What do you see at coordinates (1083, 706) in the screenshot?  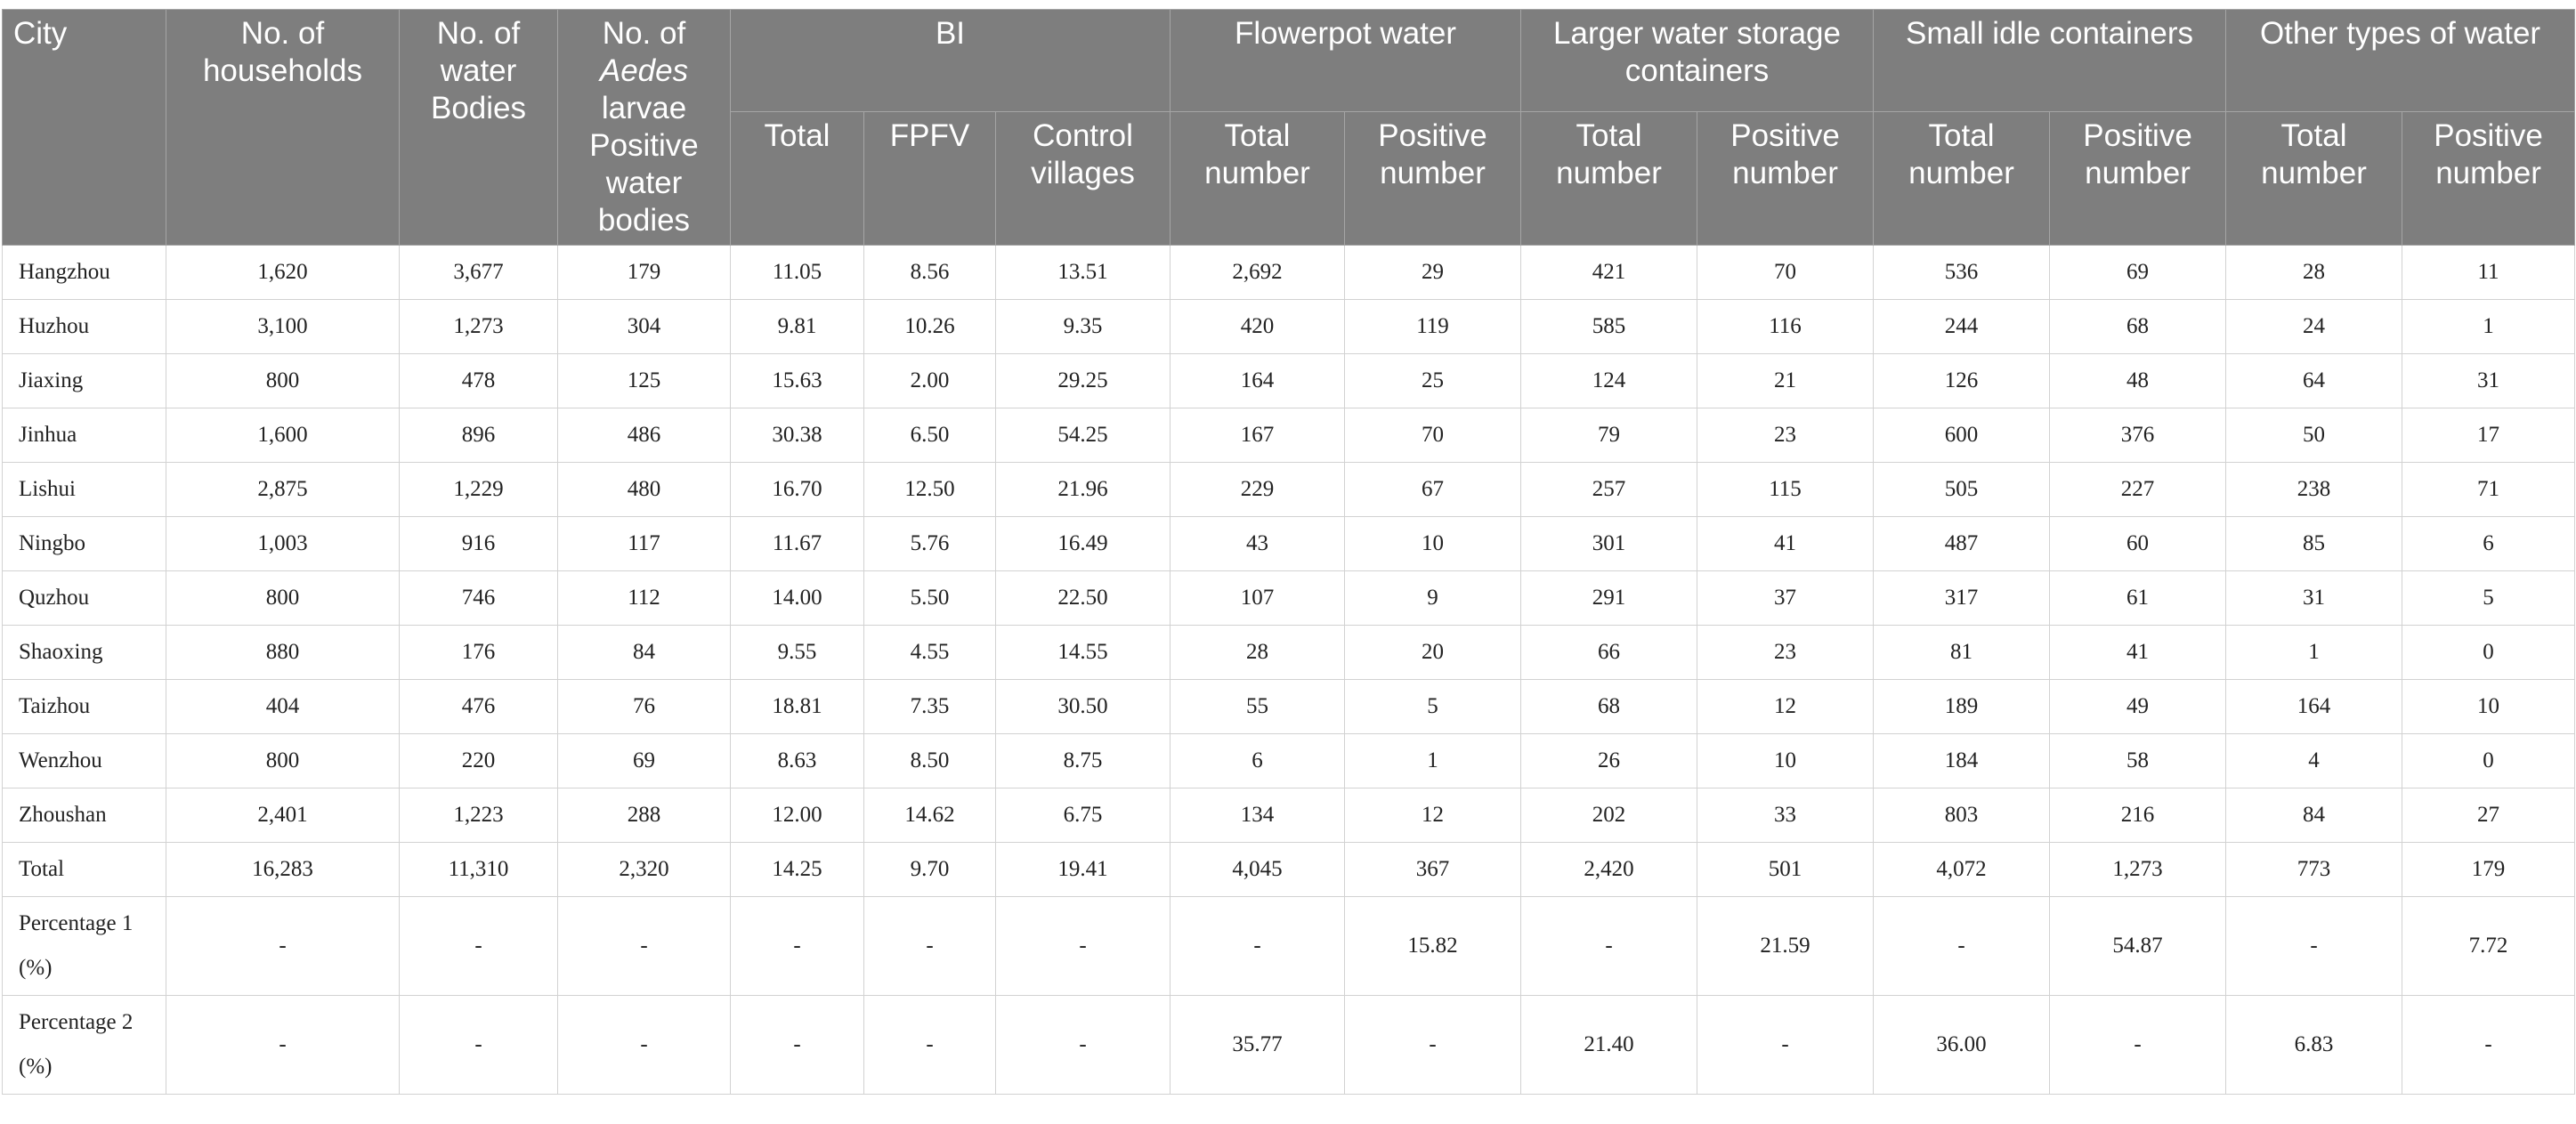 I see `table-cell: 30.50` at bounding box center [1083, 706].